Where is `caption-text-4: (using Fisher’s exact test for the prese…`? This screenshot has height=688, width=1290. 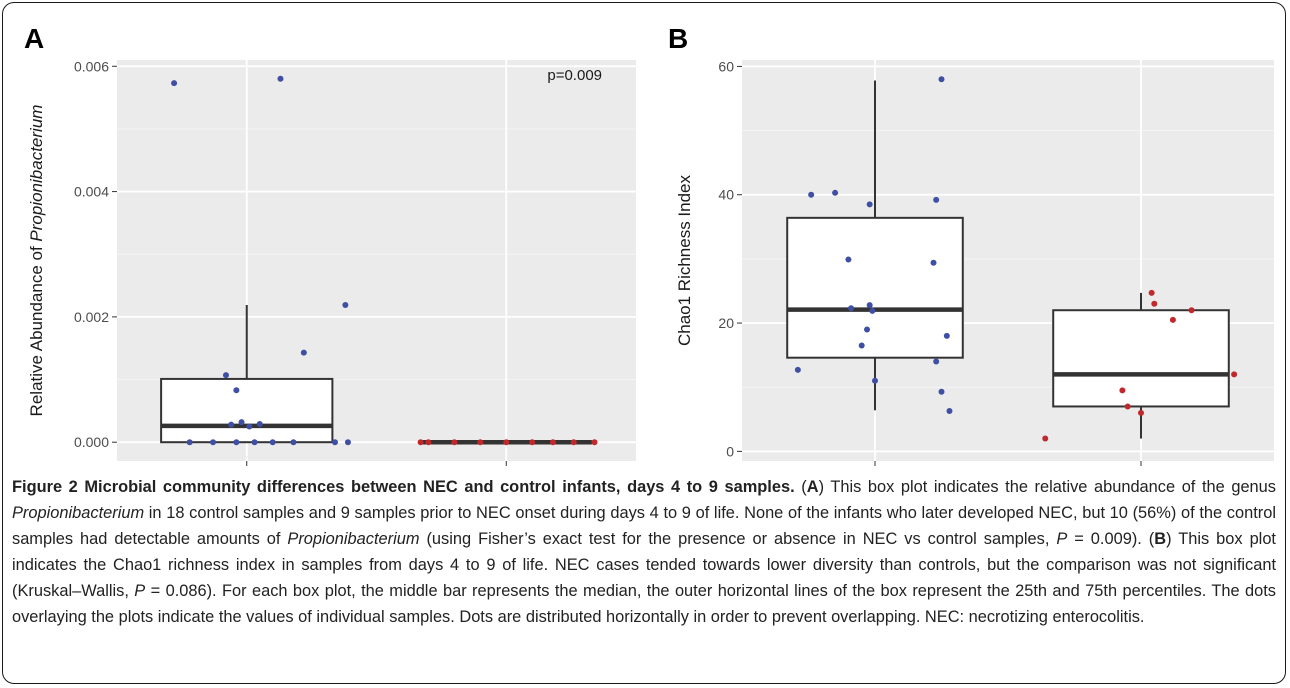
caption-text-4: (using Fisher’s exact test for the prese… is located at coordinates (738, 539).